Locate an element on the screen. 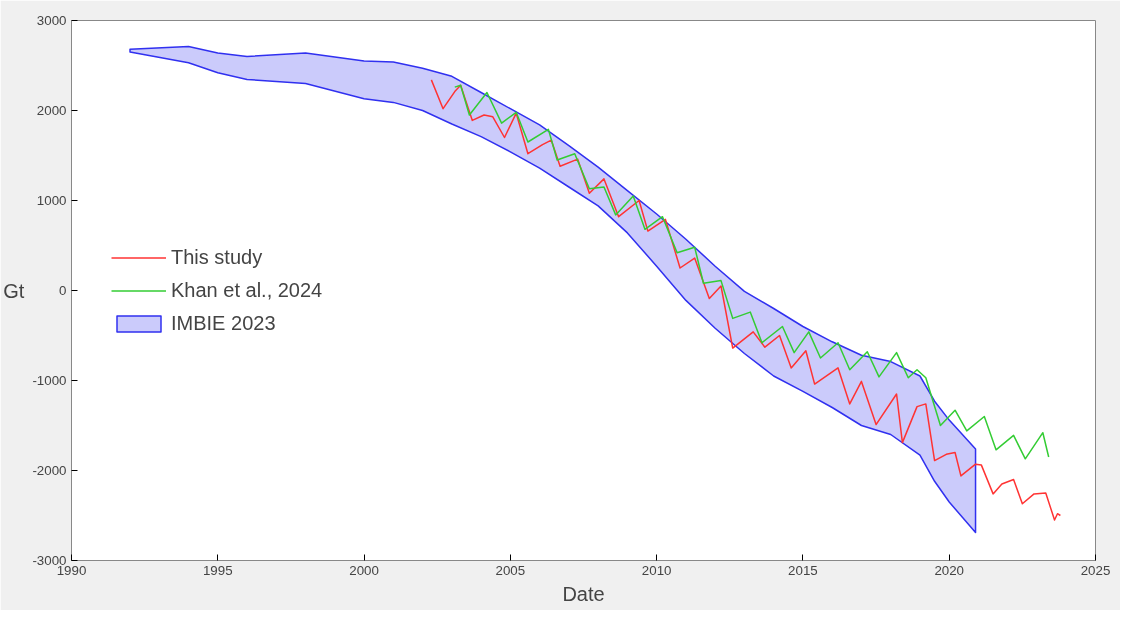 The height and width of the screenshot is (617, 1130). x-axis-title: Date is located at coordinates (583, 593).